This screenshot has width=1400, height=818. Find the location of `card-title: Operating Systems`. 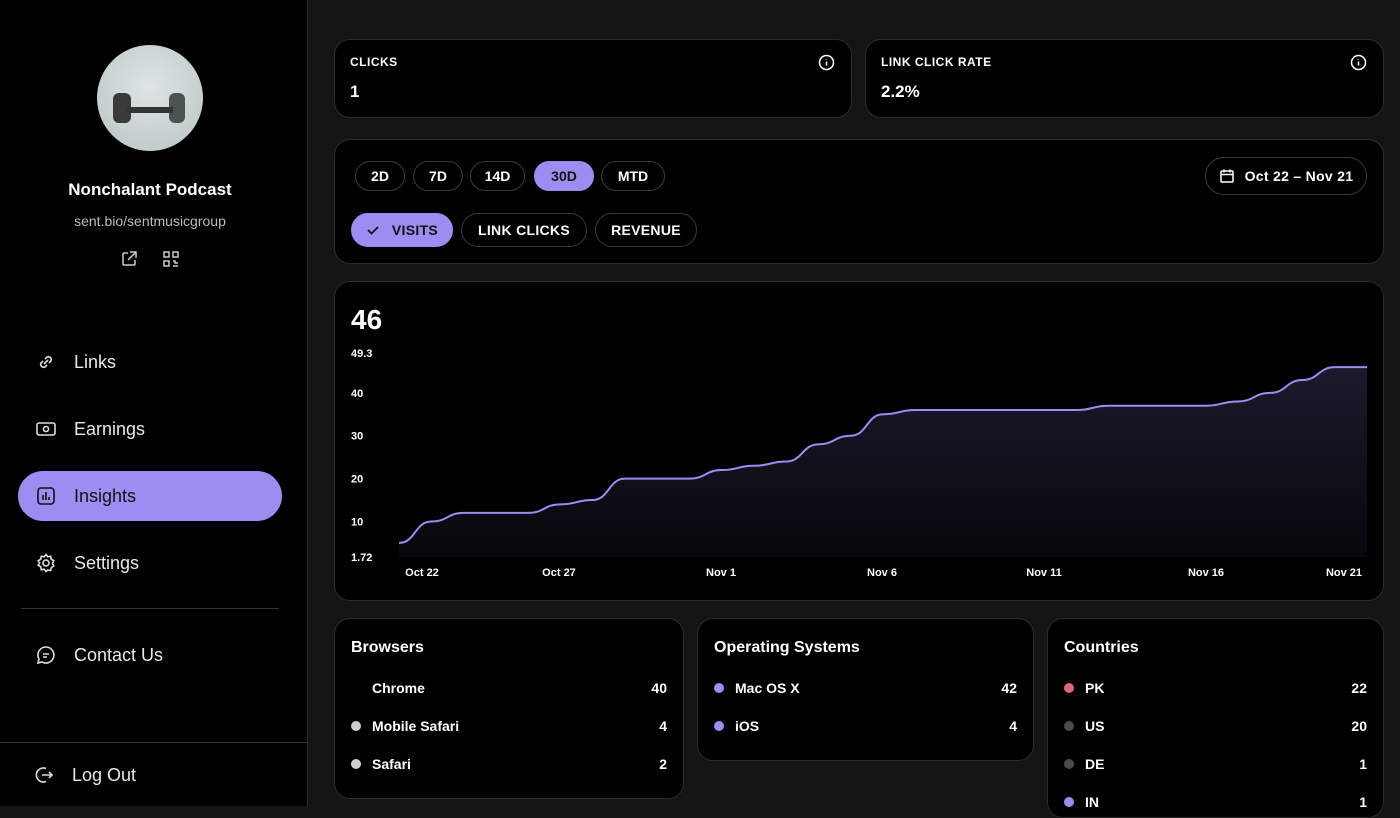

card-title: Operating Systems is located at coordinates (787, 647).